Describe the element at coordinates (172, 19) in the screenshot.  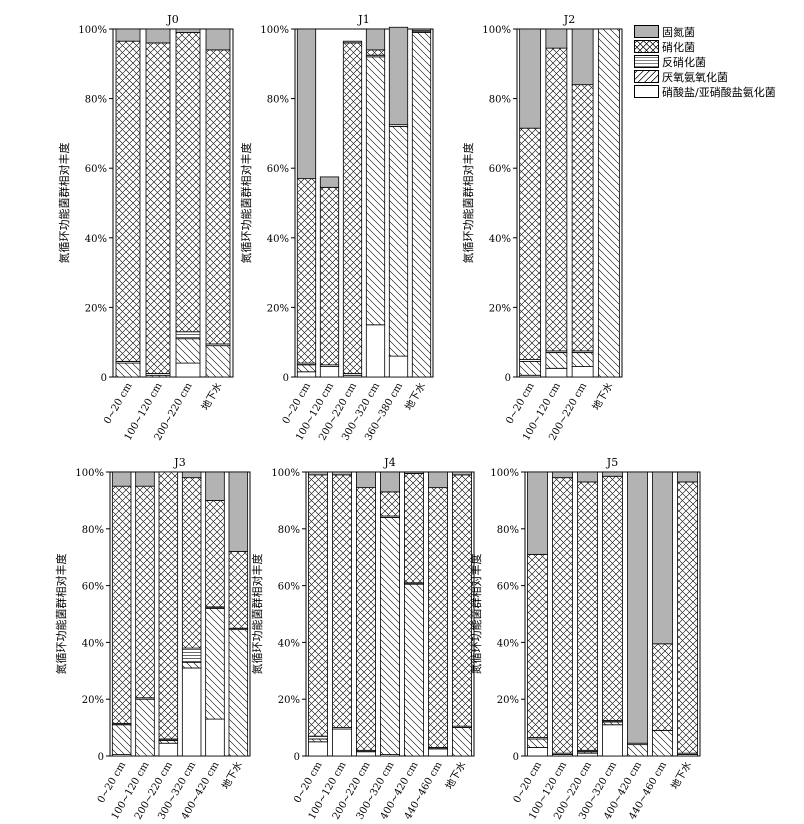
I see `panel-title: J0` at that location.